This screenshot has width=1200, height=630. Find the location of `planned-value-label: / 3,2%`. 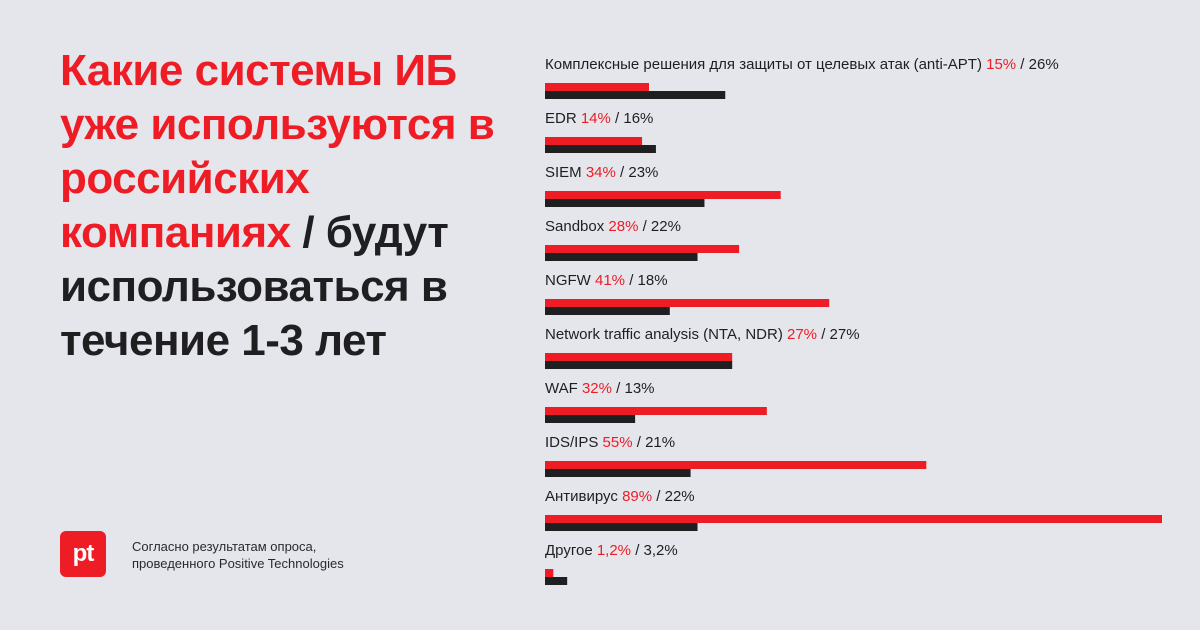

planned-value-label: / 3,2% is located at coordinates (654, 550).